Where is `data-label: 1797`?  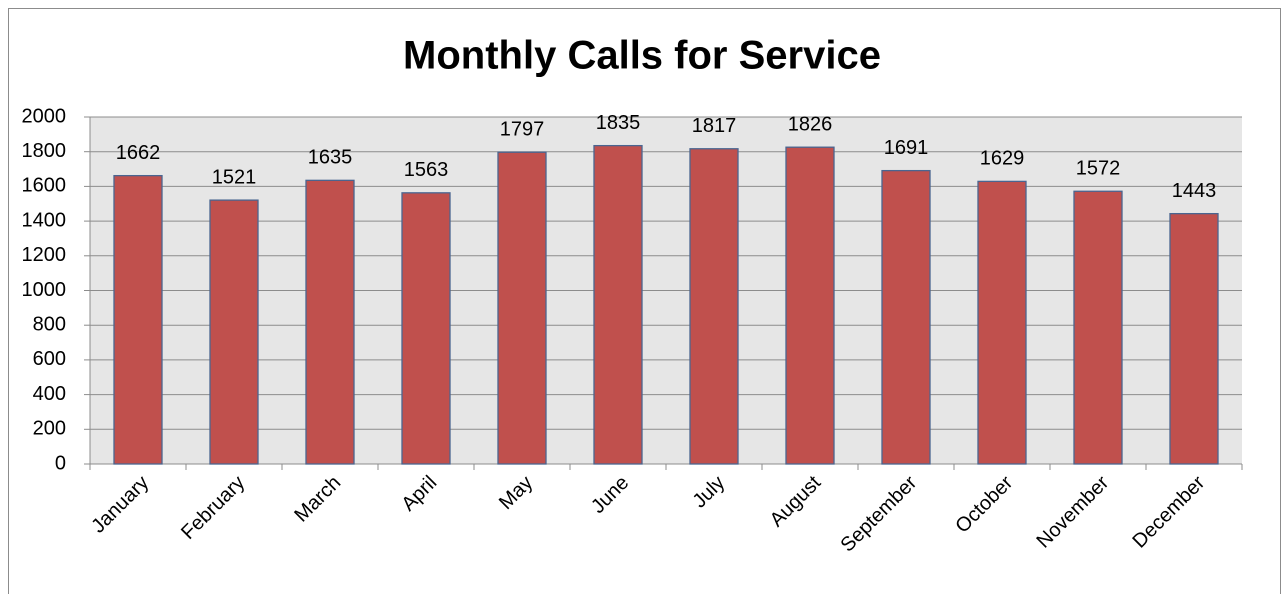
data-label: 1797 is located at coordinates (522, 130).